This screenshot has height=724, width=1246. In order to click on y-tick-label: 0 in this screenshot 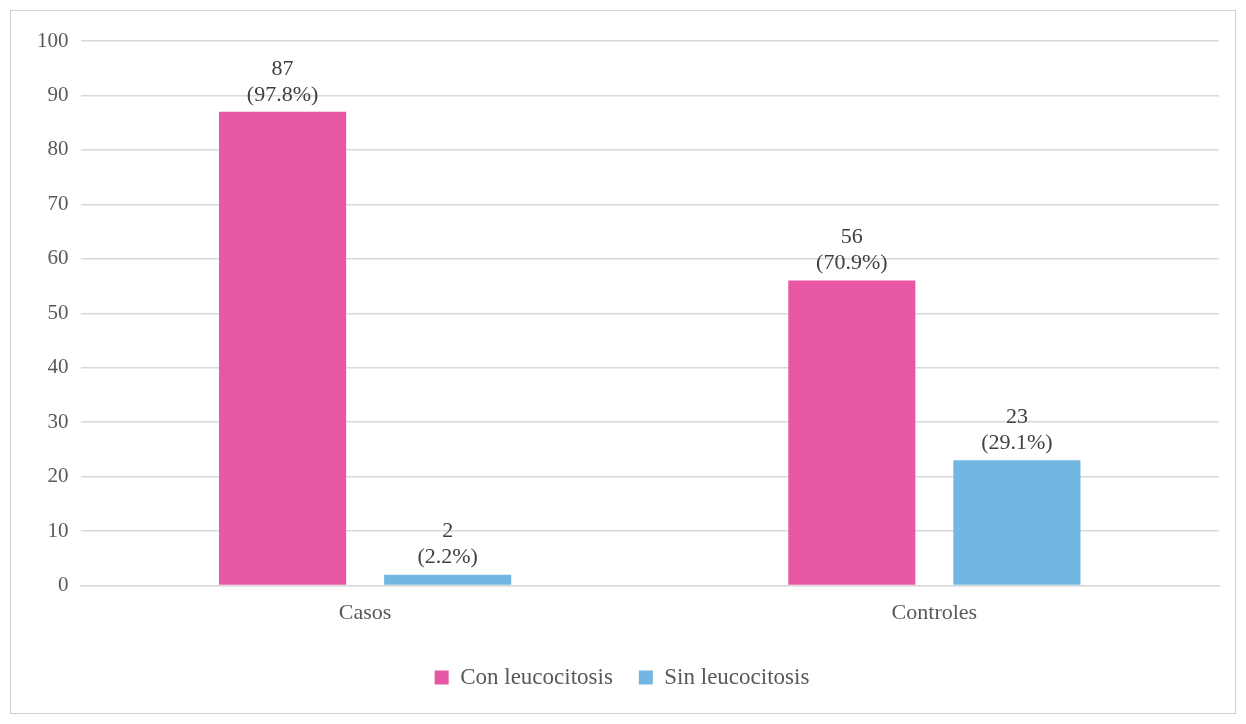, I will do `click(63, 584)`.